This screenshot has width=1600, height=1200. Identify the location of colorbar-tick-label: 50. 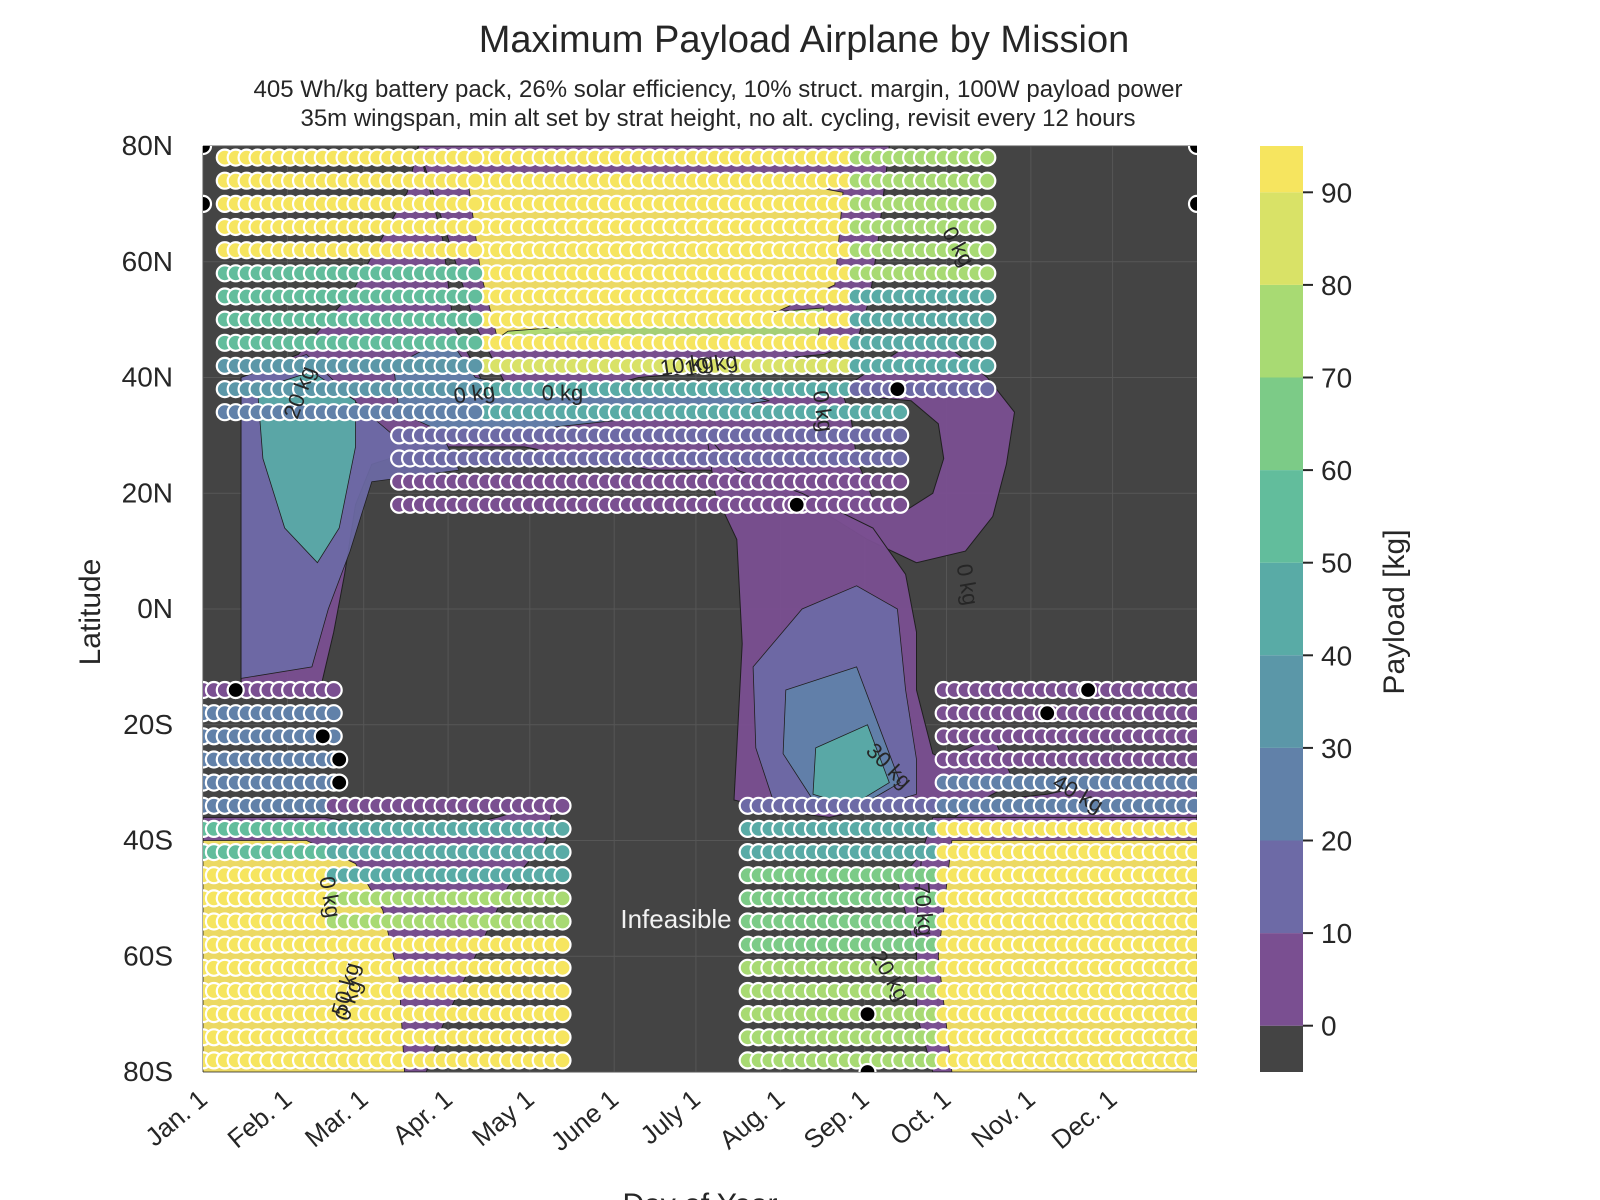
(1336, 563).